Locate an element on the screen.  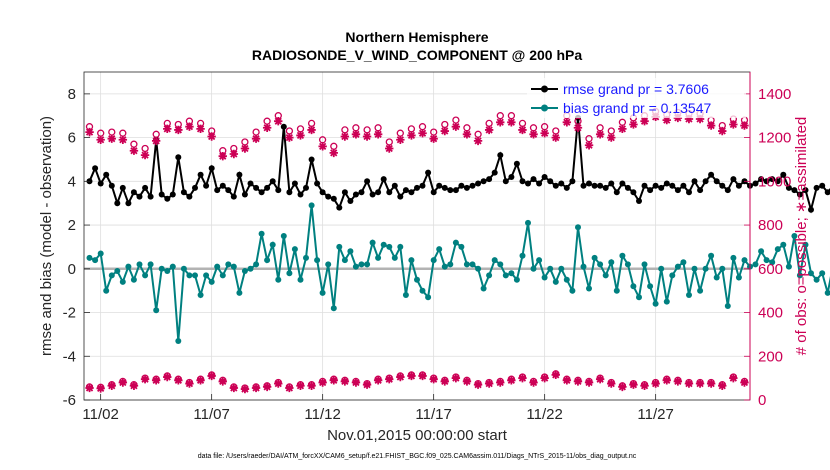
y-axis-label: rmse and bias (model - observation) is located at coordinates (46, 236).